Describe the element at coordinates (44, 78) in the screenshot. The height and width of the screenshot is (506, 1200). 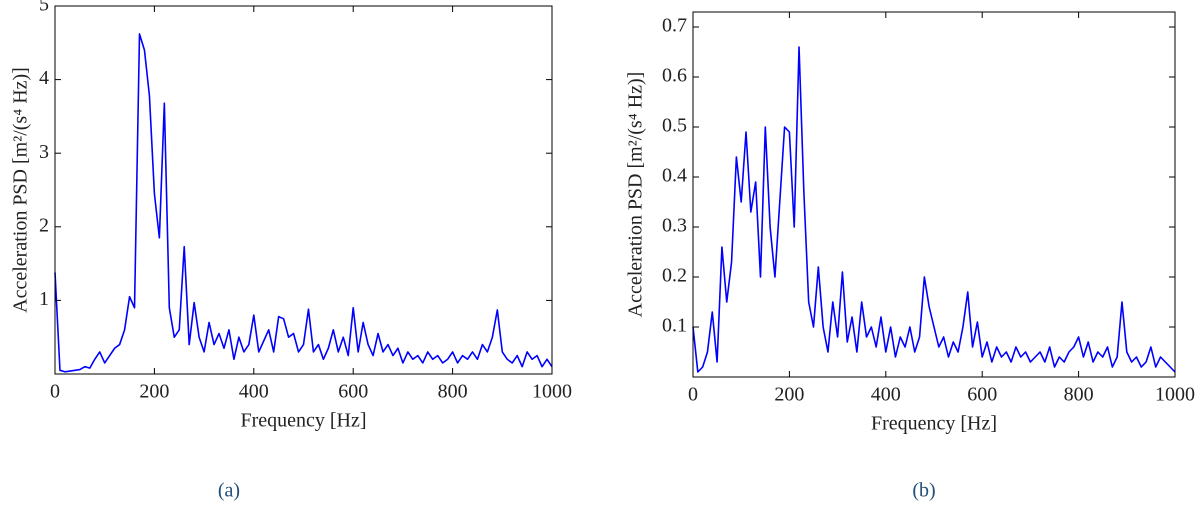
I see `y-tick-label: 4` at that location.